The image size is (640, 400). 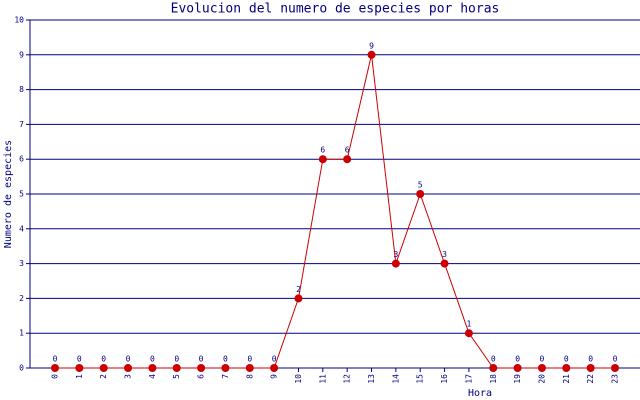 What do you see at coordinates (371, 45) in the screenshot?
I see `data-label: 9` at bounding box center [371, 45].